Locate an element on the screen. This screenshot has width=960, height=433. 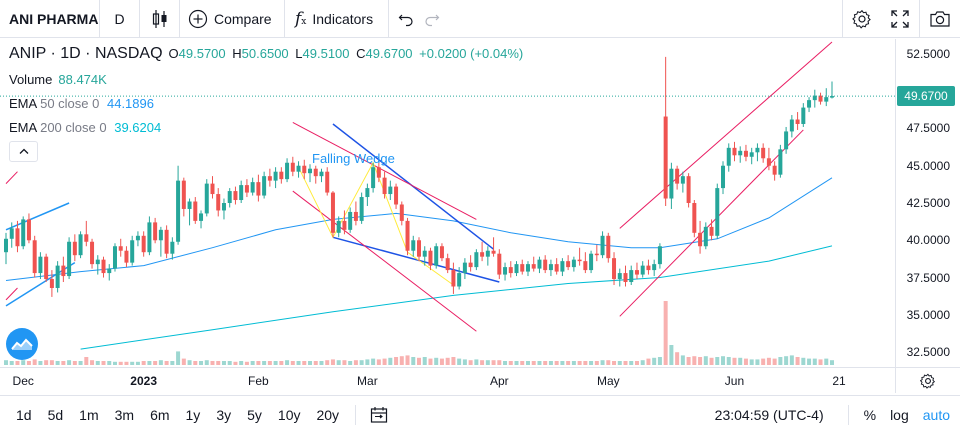
redo-icon is located at coordinates (432, 19).